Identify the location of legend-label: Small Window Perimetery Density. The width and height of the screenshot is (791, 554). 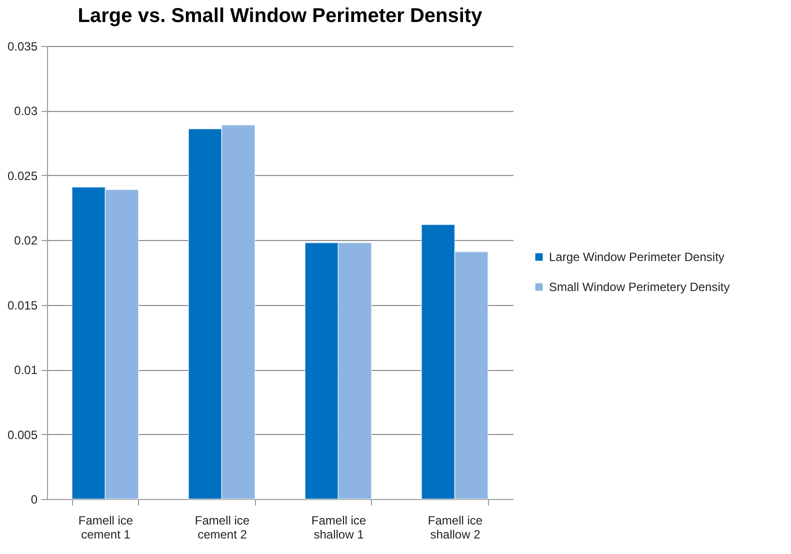
(639, 287).